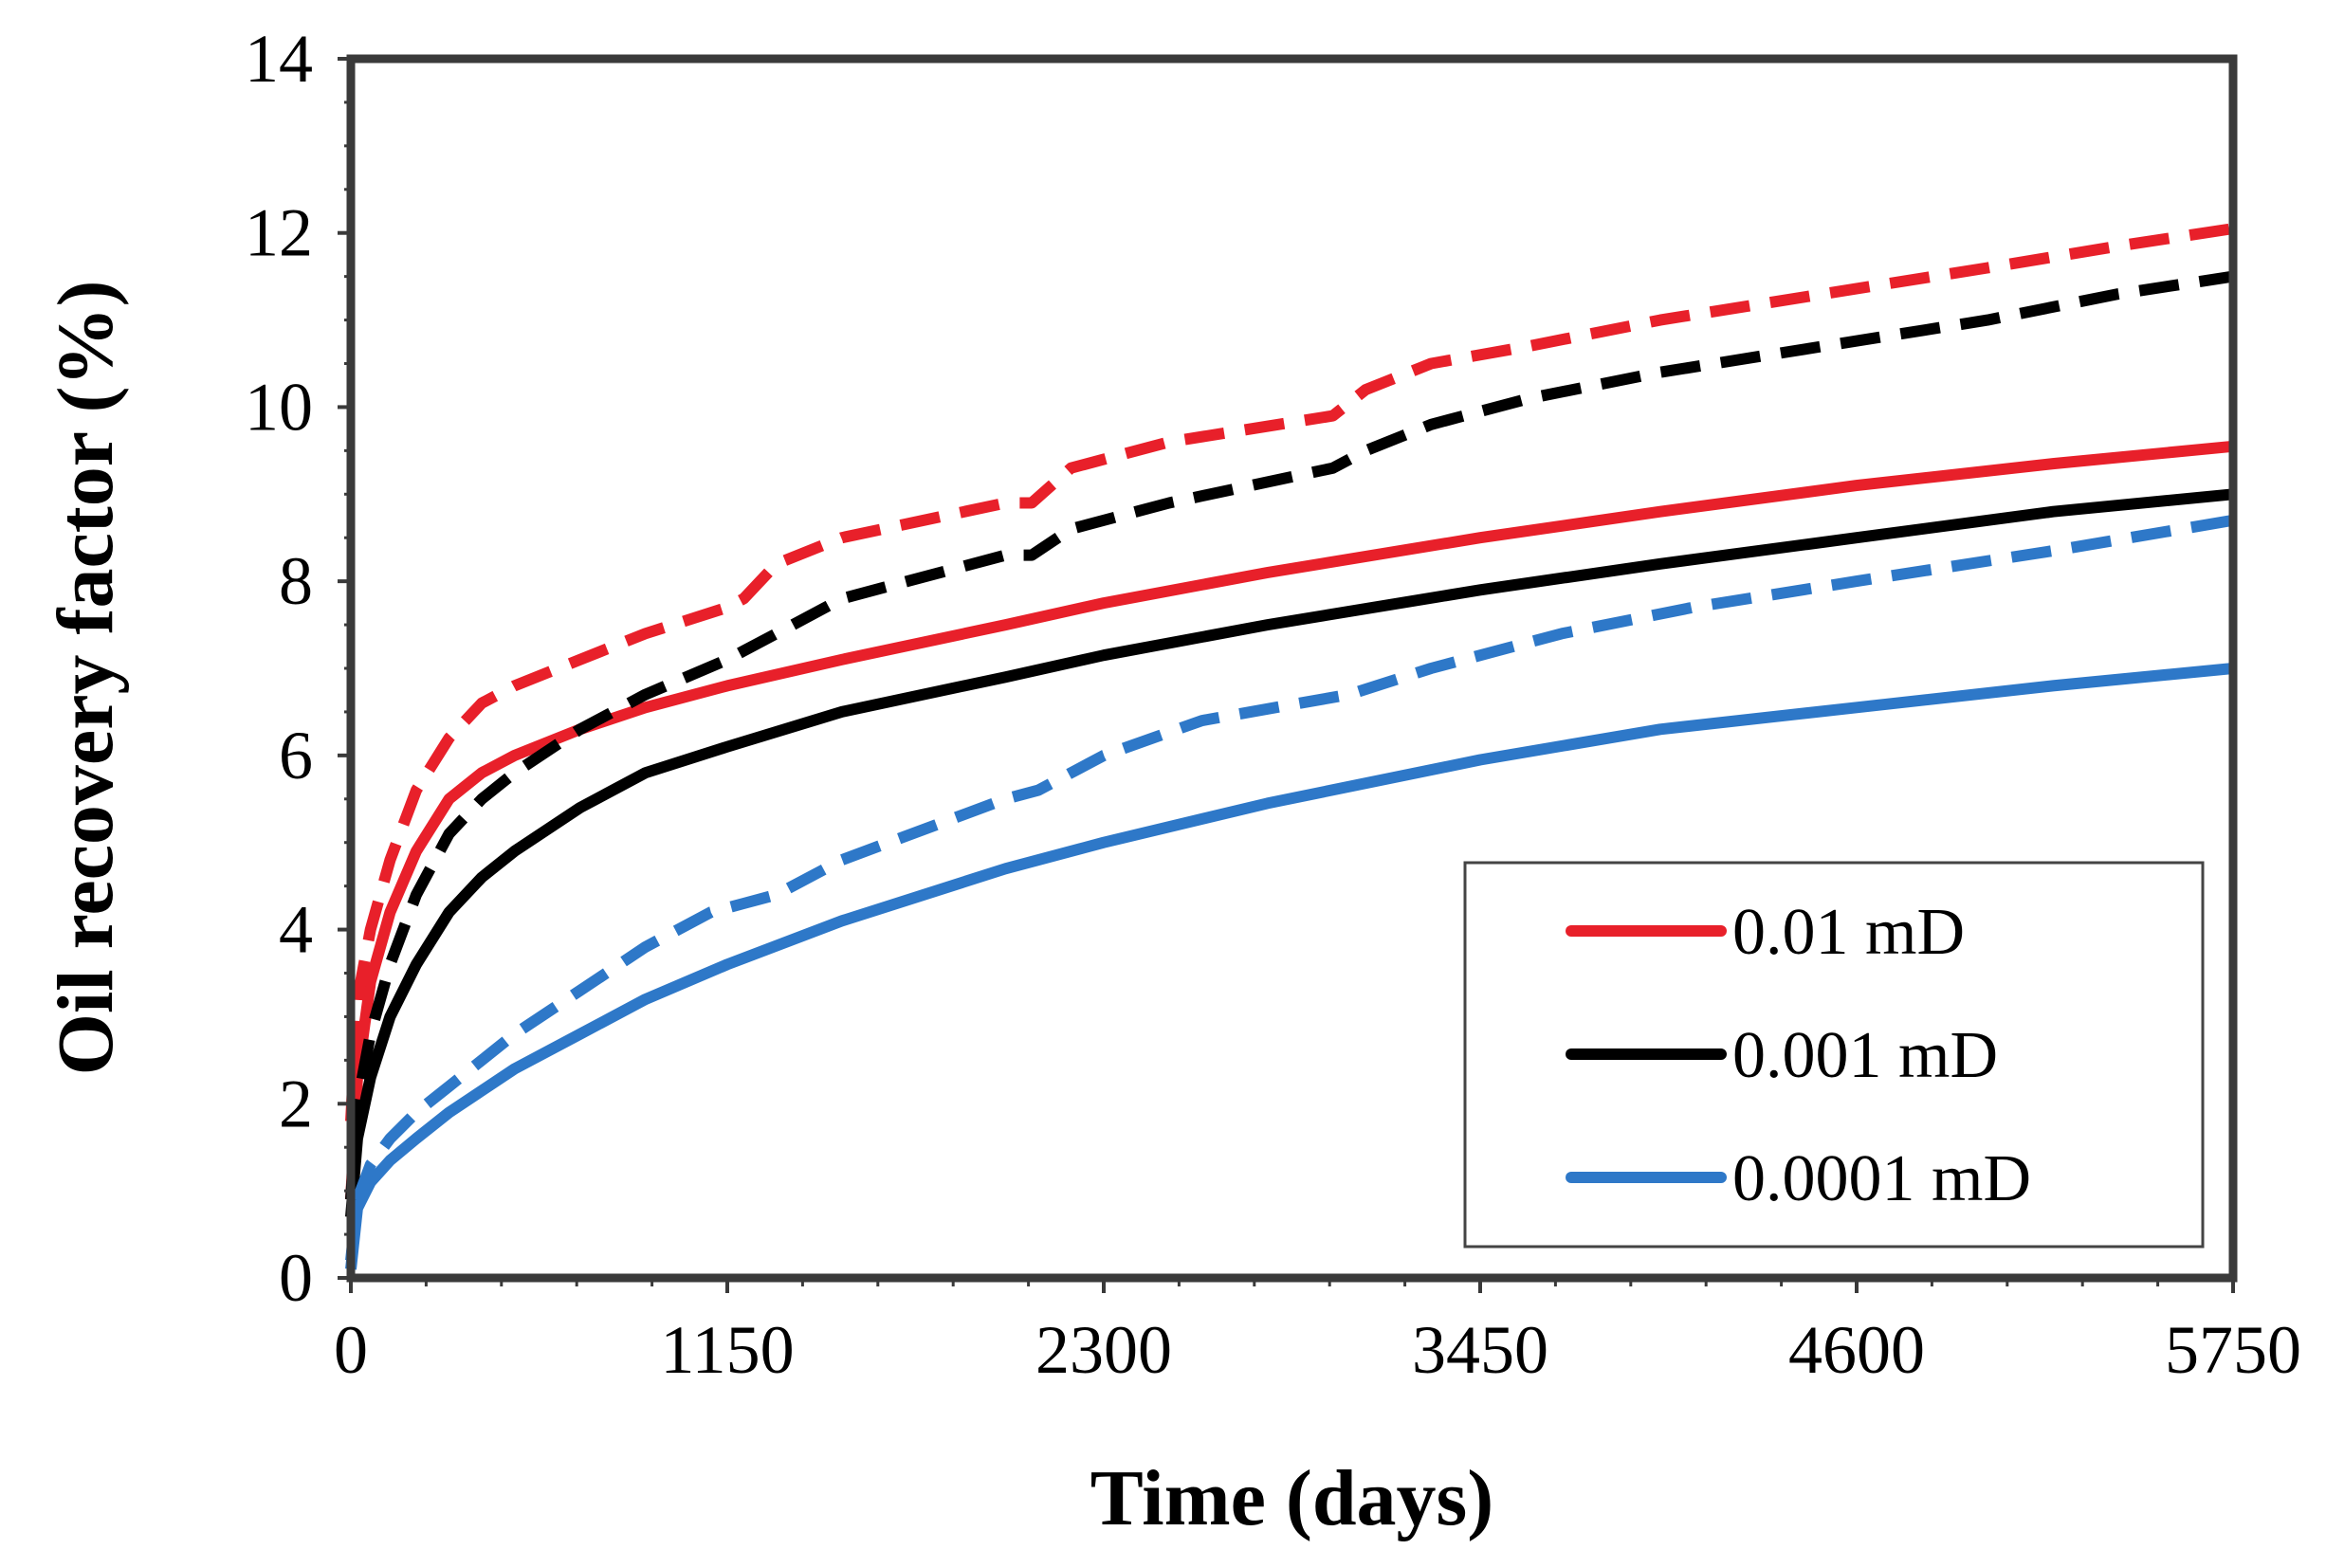 This screenshot has width=2326, height=1568. Describe the element at coordinates (279, 59) in the screenshot. I see `y-tick-label-14: 14` at that location.